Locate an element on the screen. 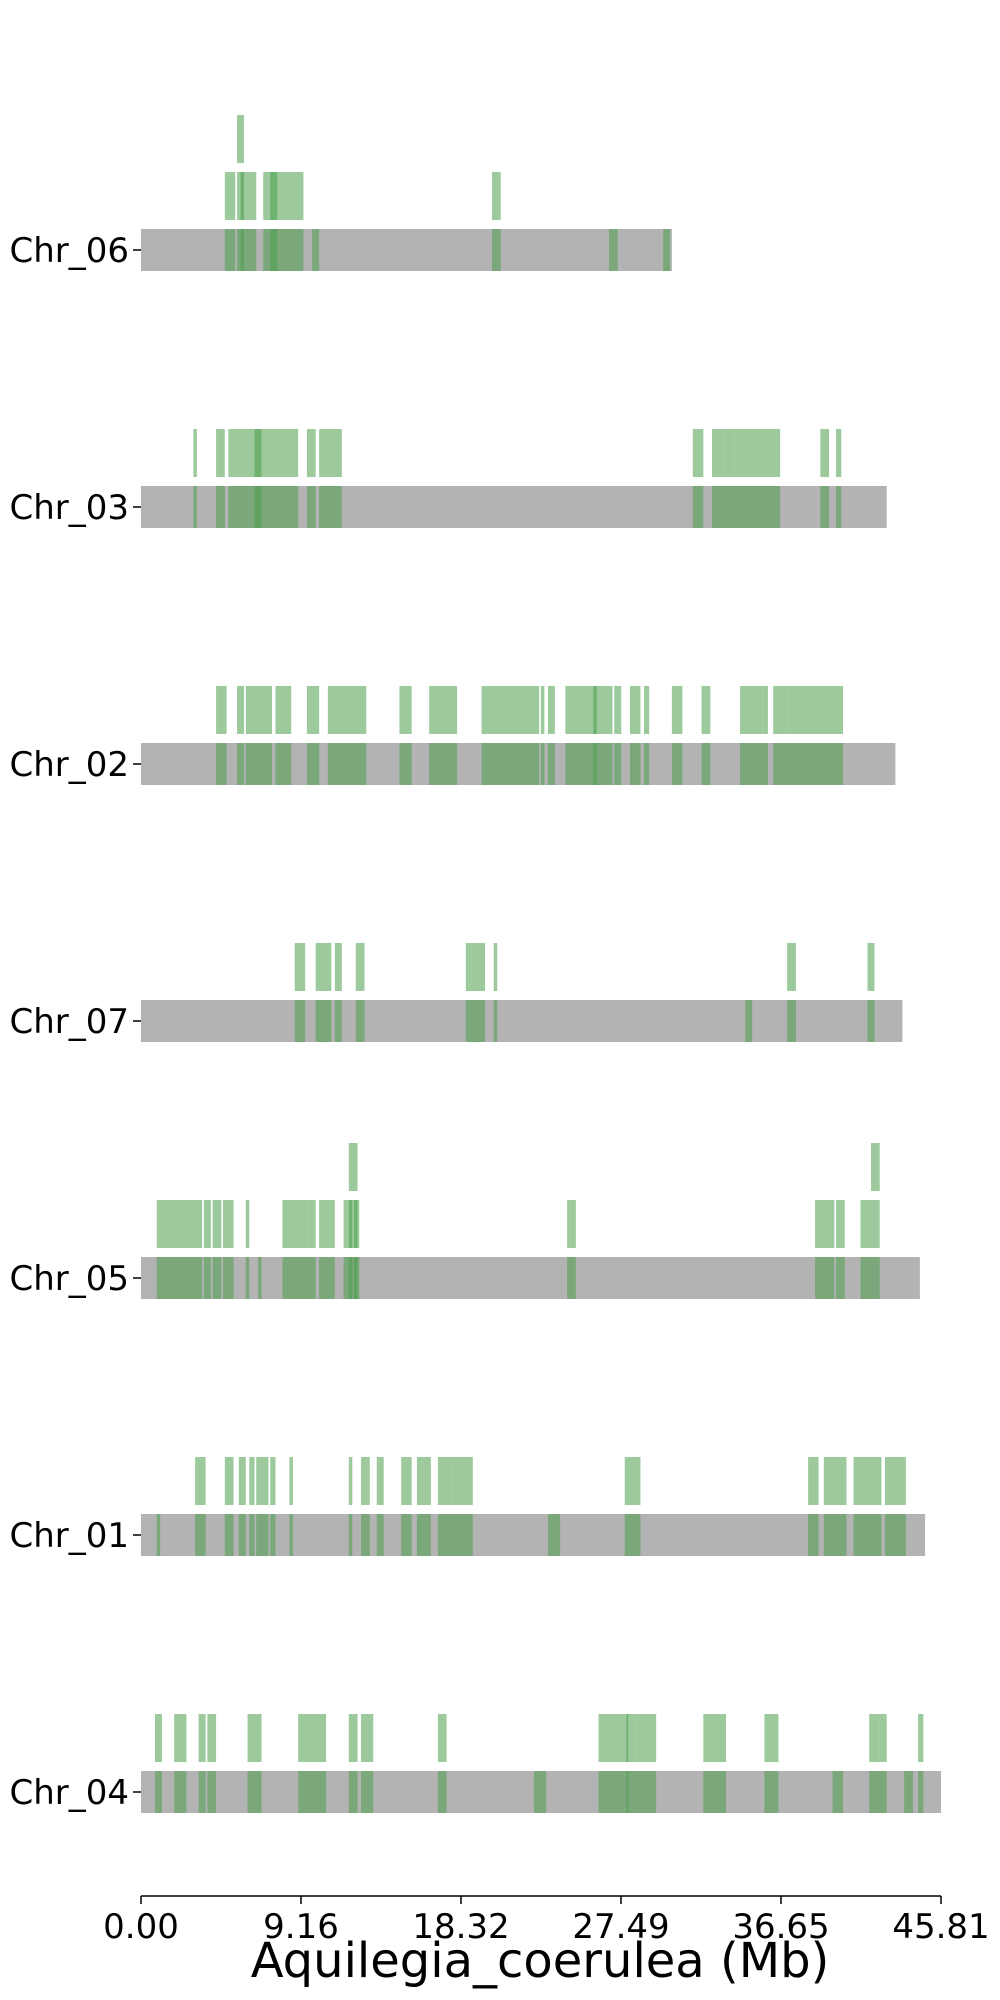  chromosome-row: Chr_04 is located at coordinates (475, 1763).